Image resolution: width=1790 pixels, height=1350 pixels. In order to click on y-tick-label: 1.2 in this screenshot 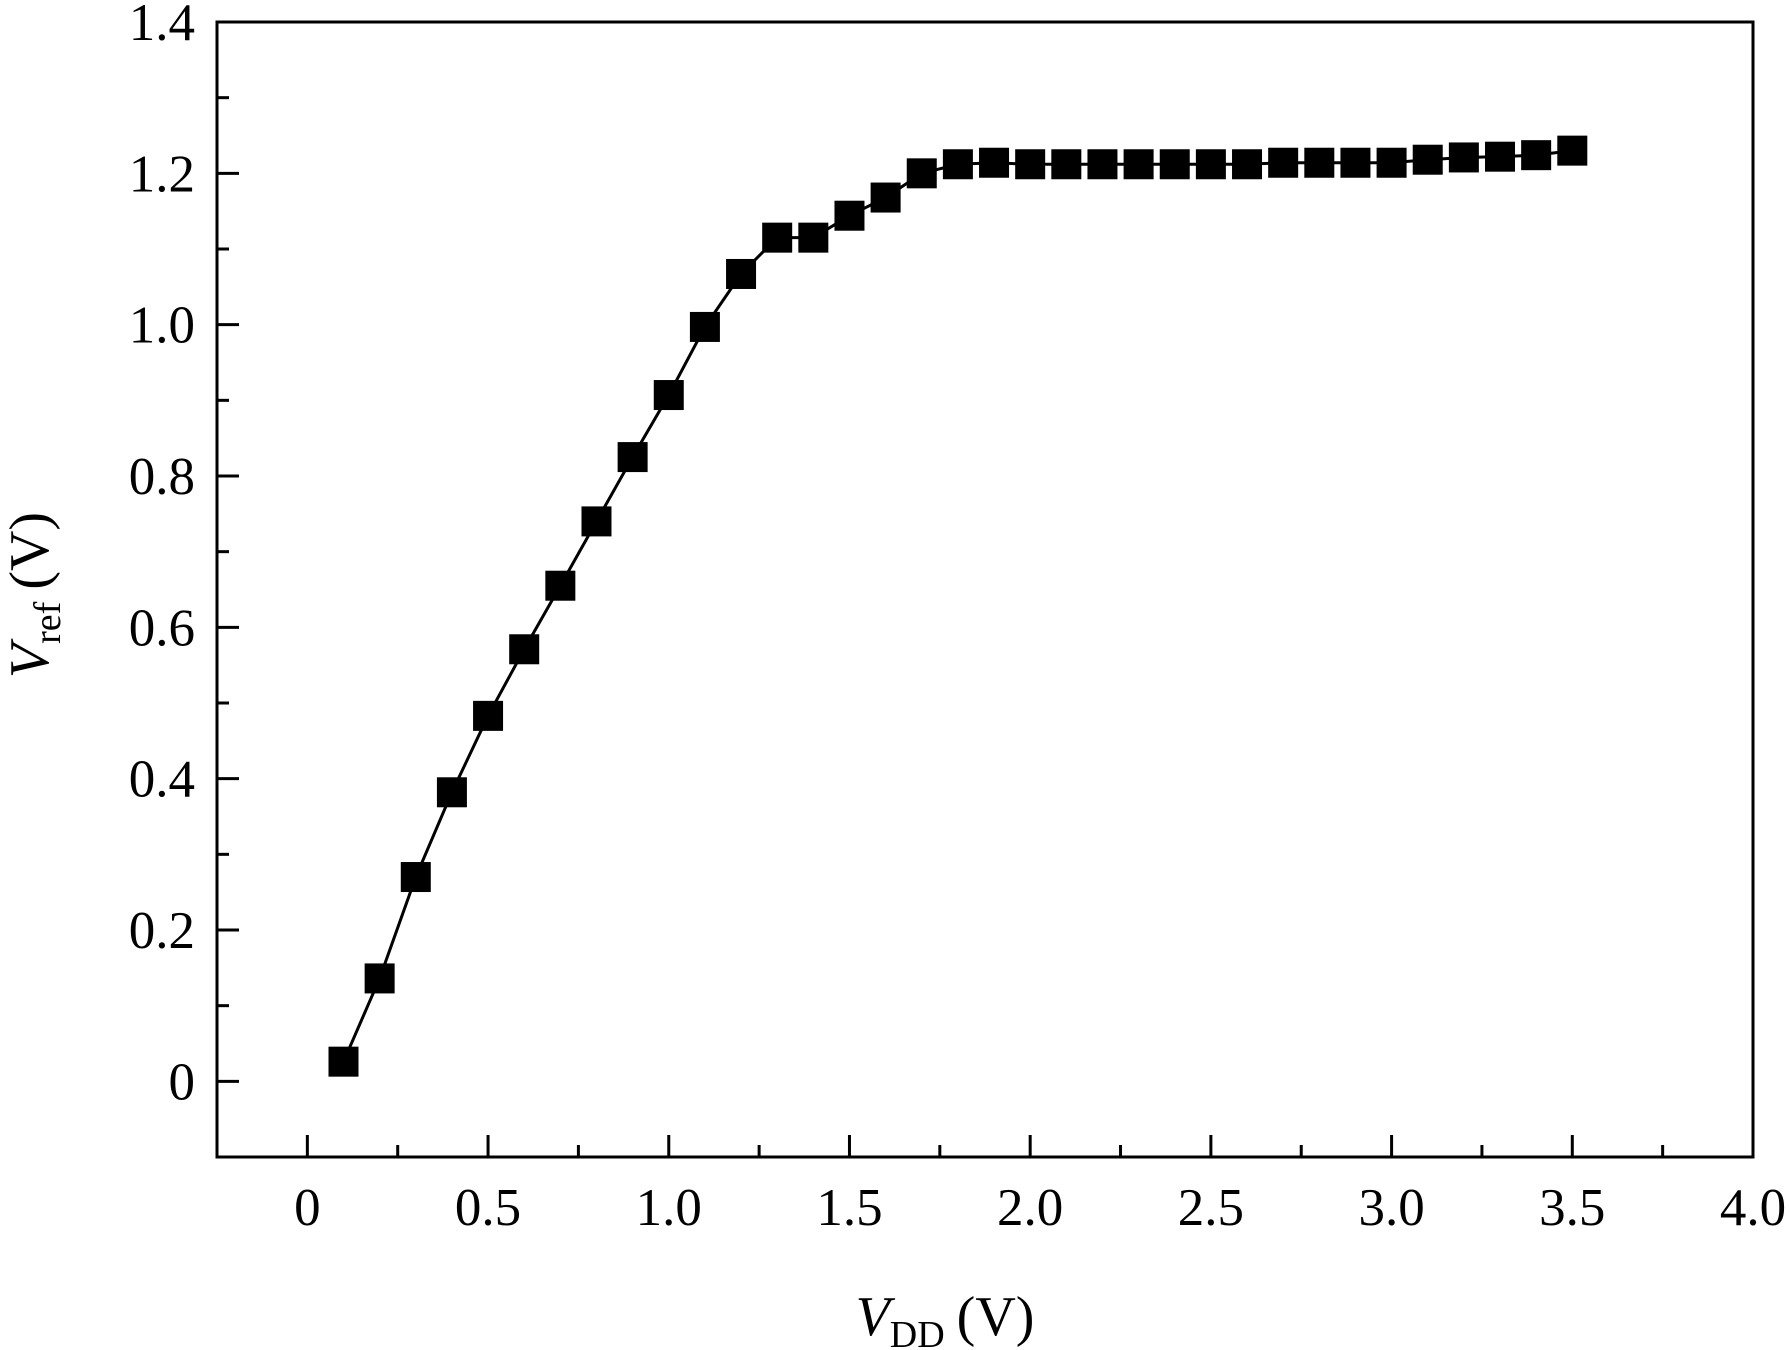, I will do `click(162, 174)`.